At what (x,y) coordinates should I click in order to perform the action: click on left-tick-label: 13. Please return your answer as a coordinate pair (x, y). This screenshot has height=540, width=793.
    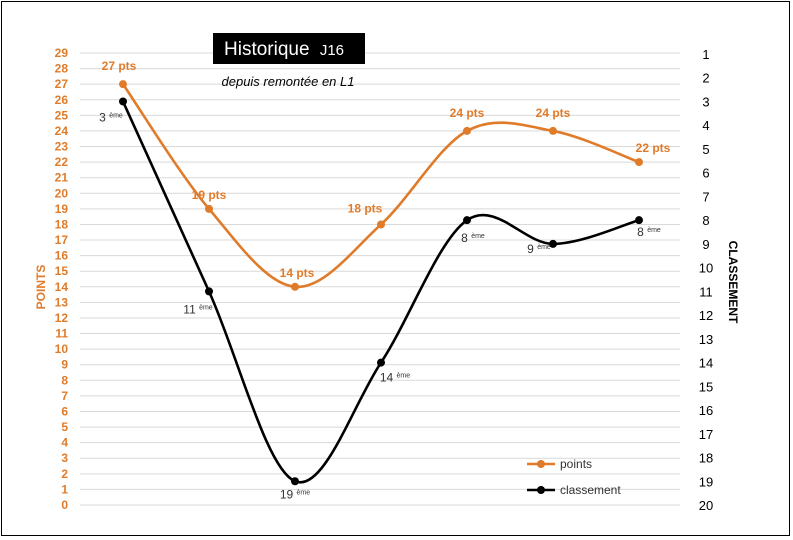
    Looking at the image, I should click on (62, 302).